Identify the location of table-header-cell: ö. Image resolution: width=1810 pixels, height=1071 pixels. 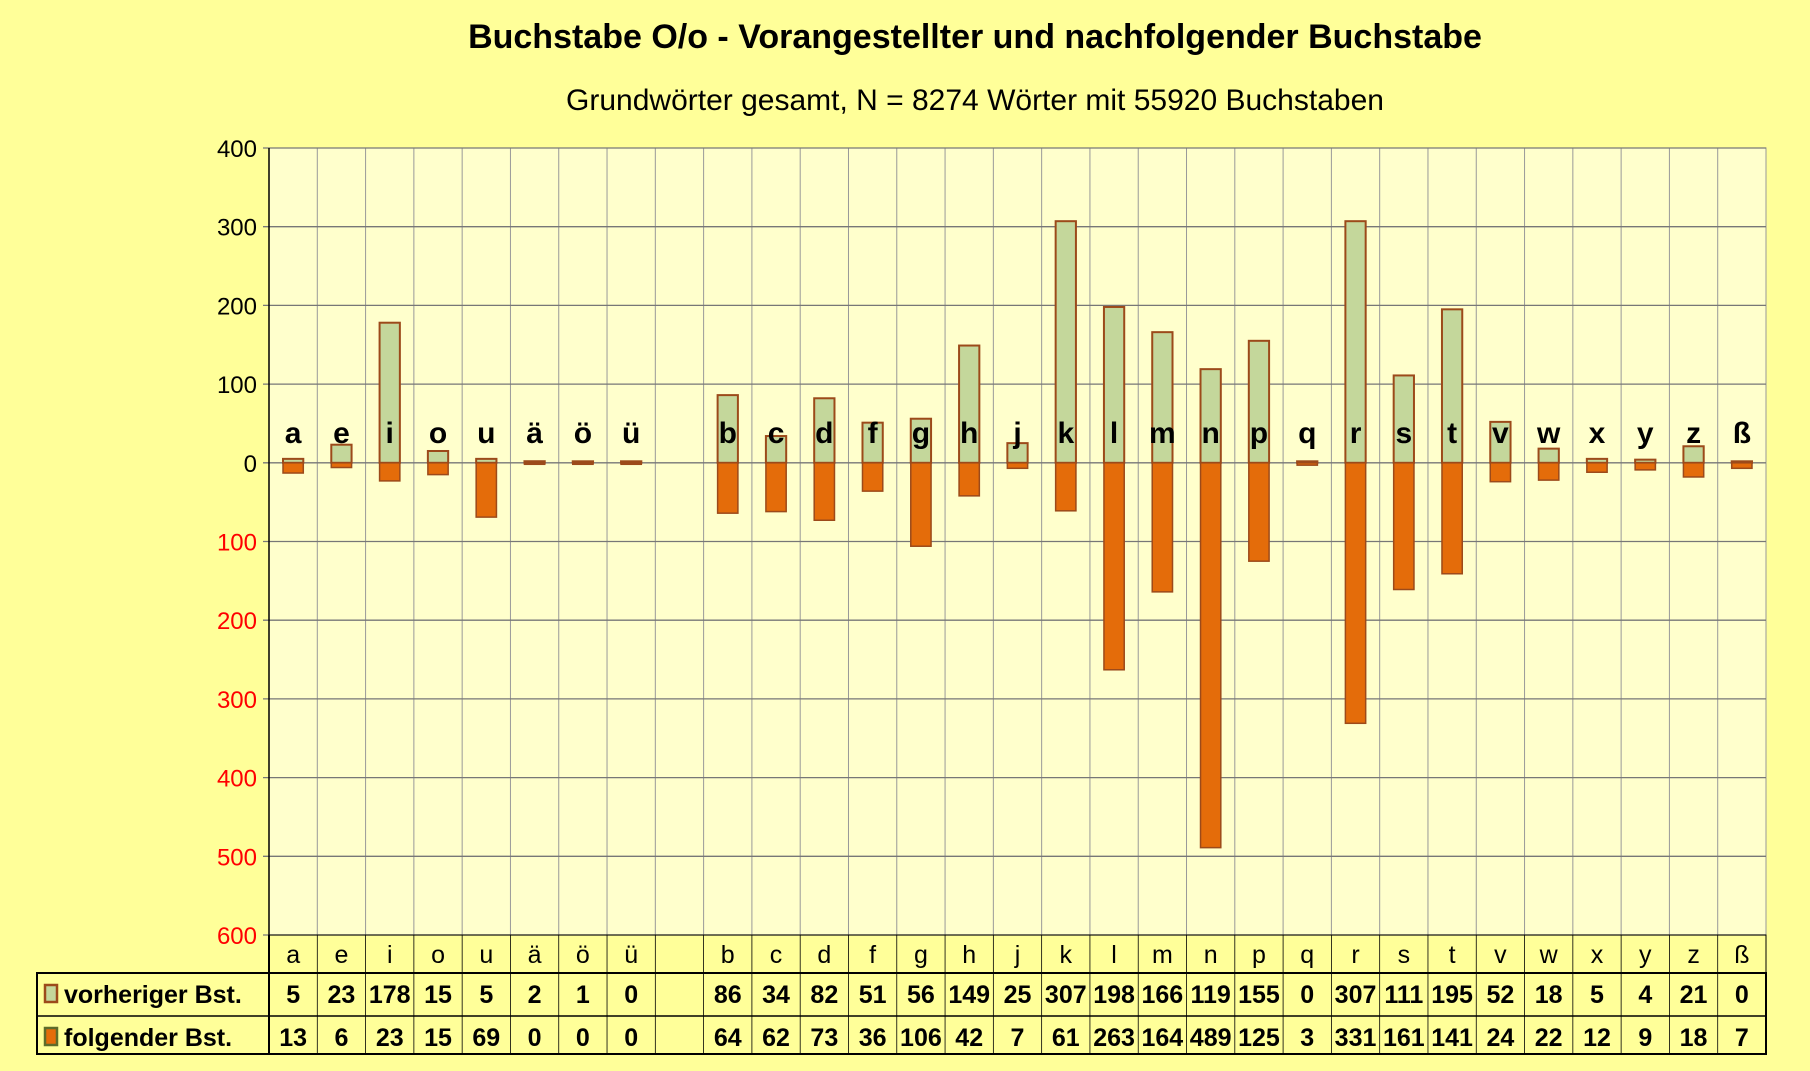
(583, 955).